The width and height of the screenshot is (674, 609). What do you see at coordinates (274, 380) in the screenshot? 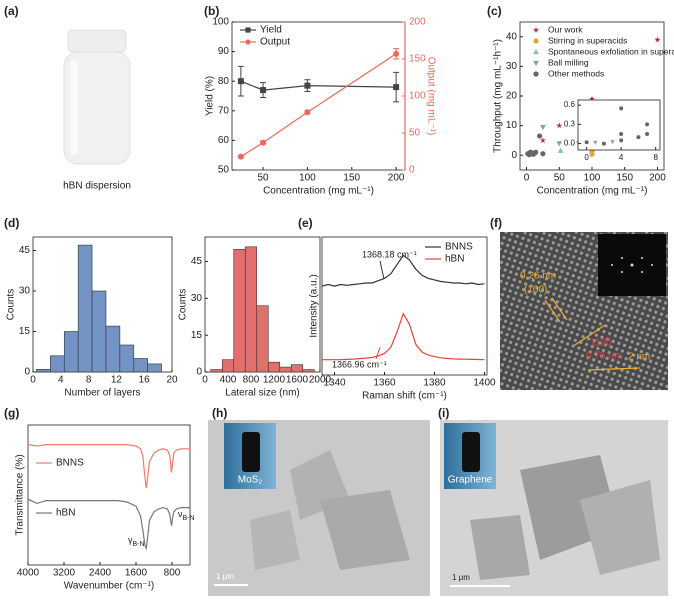
I see `x-tick-label: 1200` at bounding box center [274, 380].